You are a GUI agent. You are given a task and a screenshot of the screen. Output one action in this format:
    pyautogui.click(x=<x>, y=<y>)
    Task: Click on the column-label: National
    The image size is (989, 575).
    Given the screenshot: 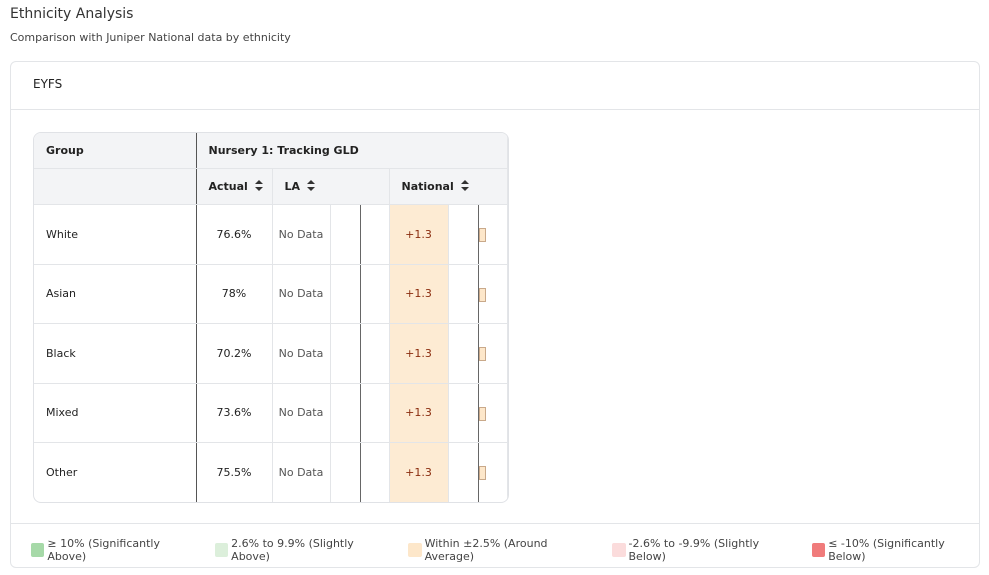 What is the action you would take?
    pyautogui.click(x=427, y=186)
    